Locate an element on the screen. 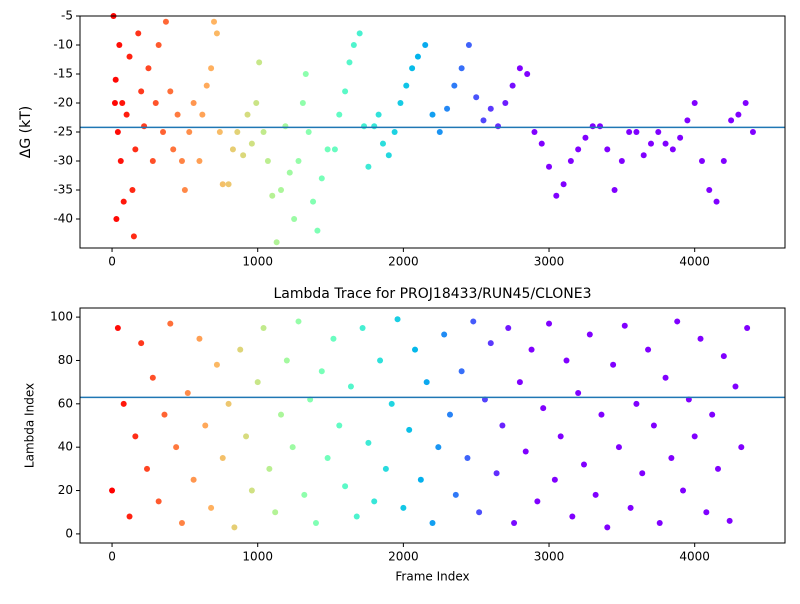 This screenshot has width=800, height=604. x-axis-label: Frame Index is located at coordinates (432, 577).